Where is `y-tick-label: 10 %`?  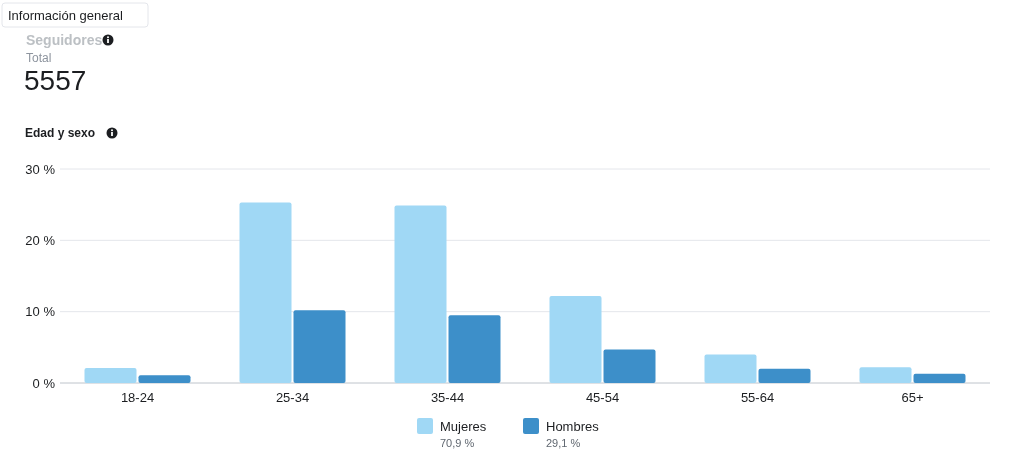
y-tick-label: 10 % is located at coordinates (40, 312).